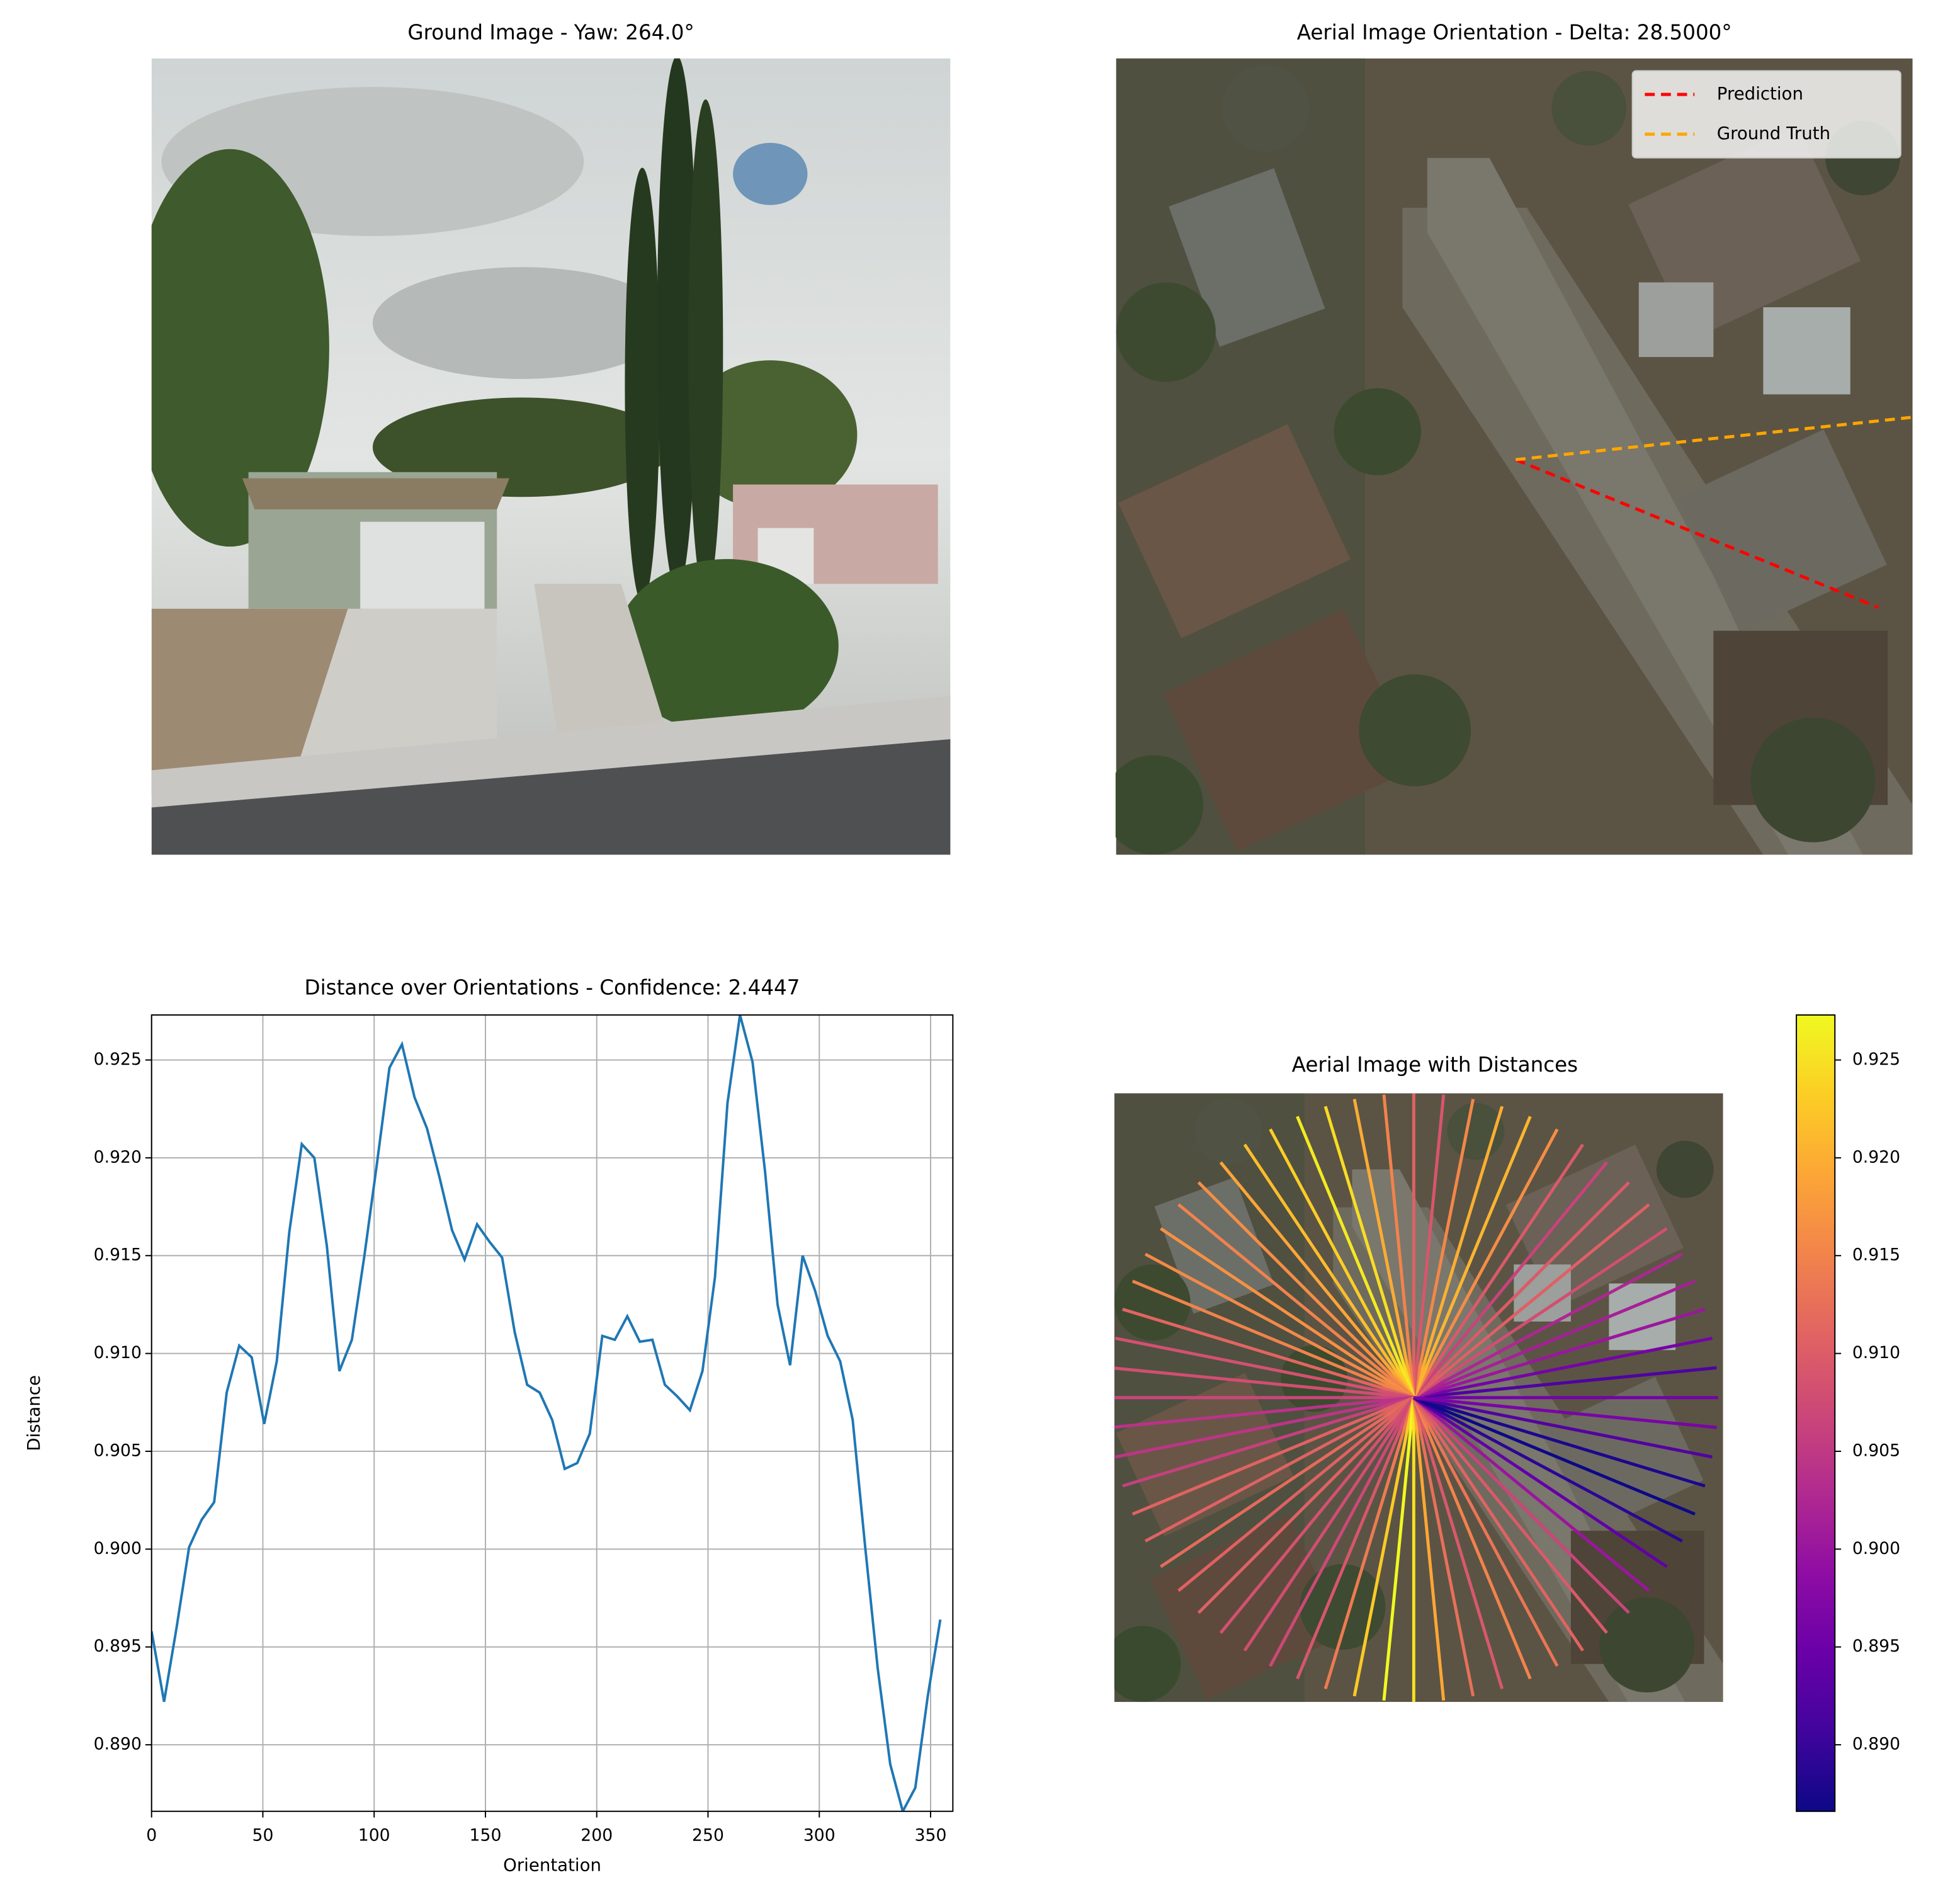 The width and height of the screenshot is (1938, 1904). I want to click on y-tick-label: 0.905, so click(118, 1451).